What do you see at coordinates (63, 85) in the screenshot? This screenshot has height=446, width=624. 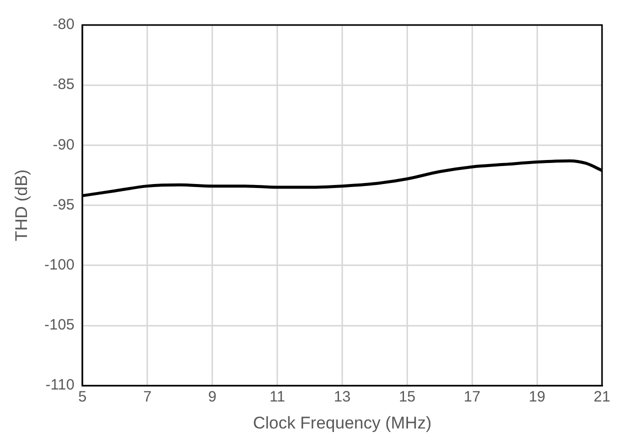 I see `y-tick-label: -85` at bounding box center [63, 85].